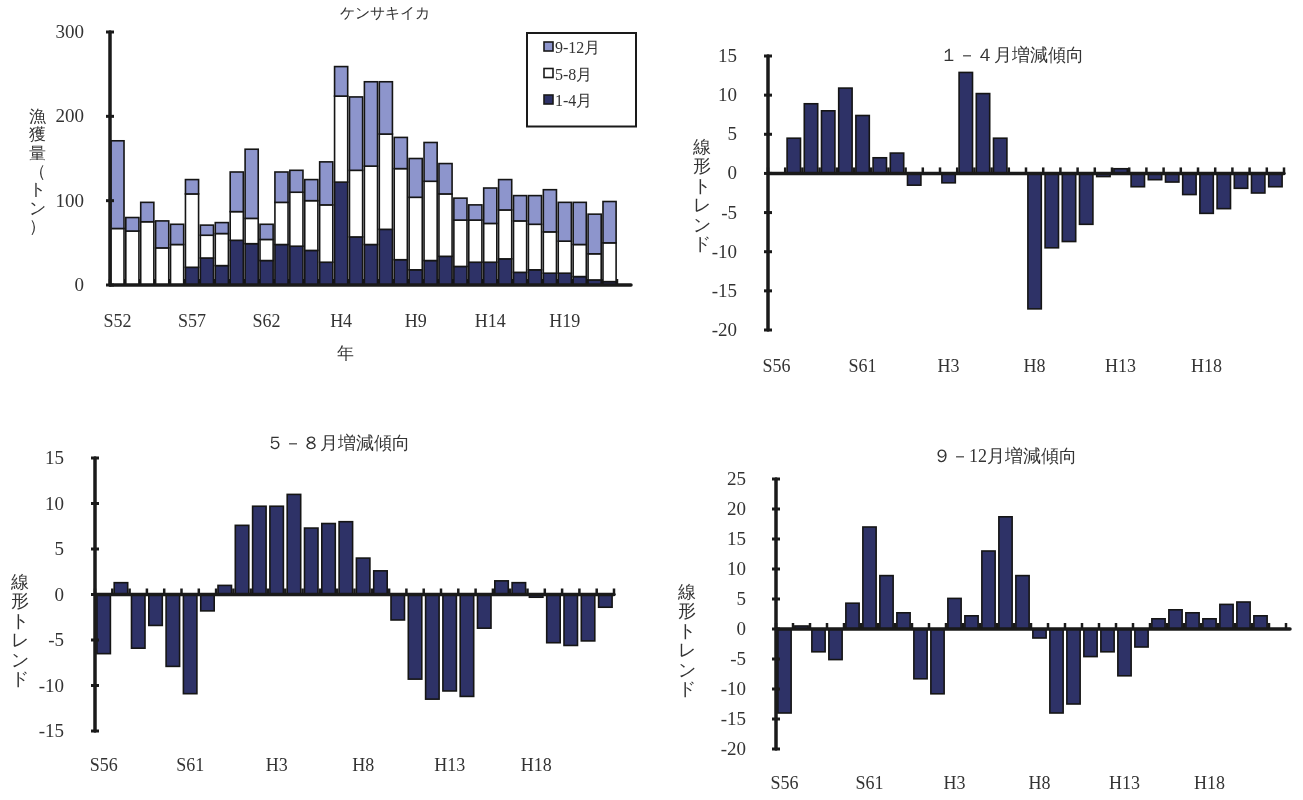 Image resolution: width=1303 pixels, height=800 pixels. Describe the element at coordinates (69, 31) in the screenshot. I see `y-tick-label: 300` at that location.